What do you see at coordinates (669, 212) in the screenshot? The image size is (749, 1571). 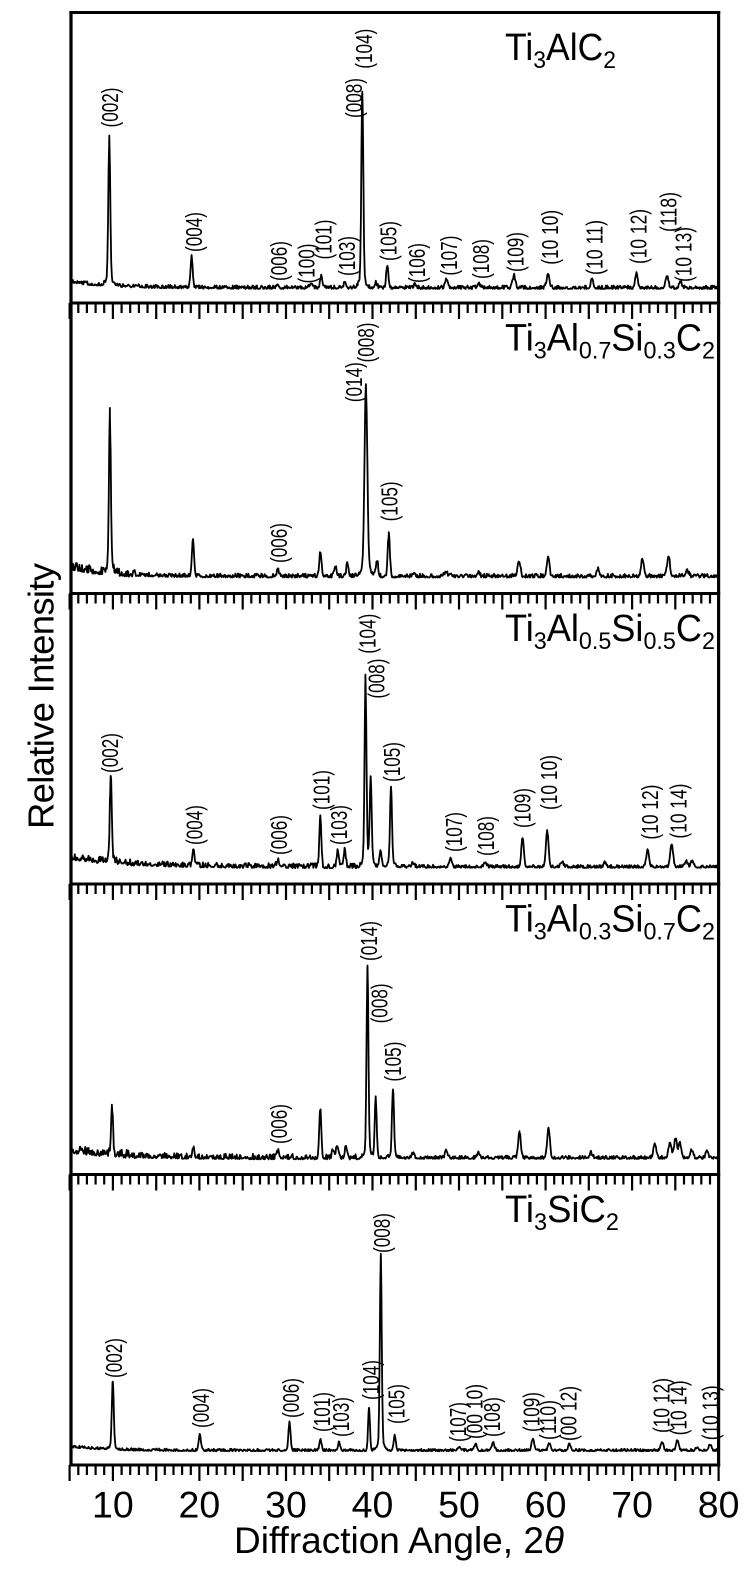 I see `svg-text: (118)` at bounding box center [669, 212].